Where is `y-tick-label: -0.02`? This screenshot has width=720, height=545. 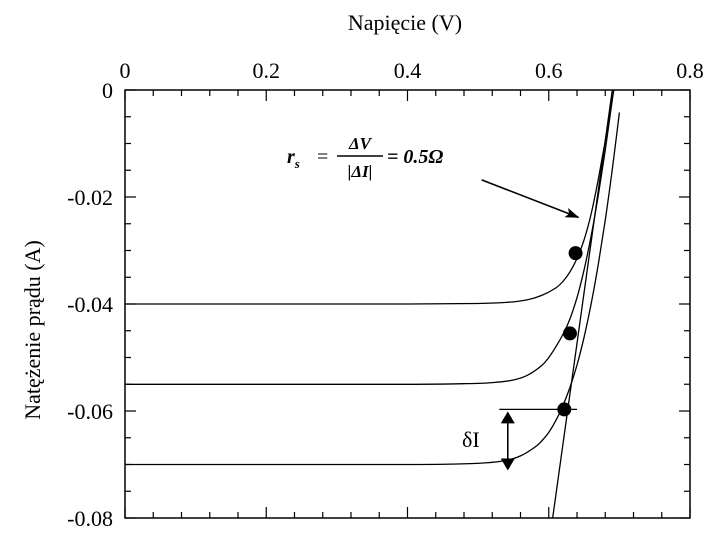
y-tick-label: -0.02 is located at coordinates (90, 197).